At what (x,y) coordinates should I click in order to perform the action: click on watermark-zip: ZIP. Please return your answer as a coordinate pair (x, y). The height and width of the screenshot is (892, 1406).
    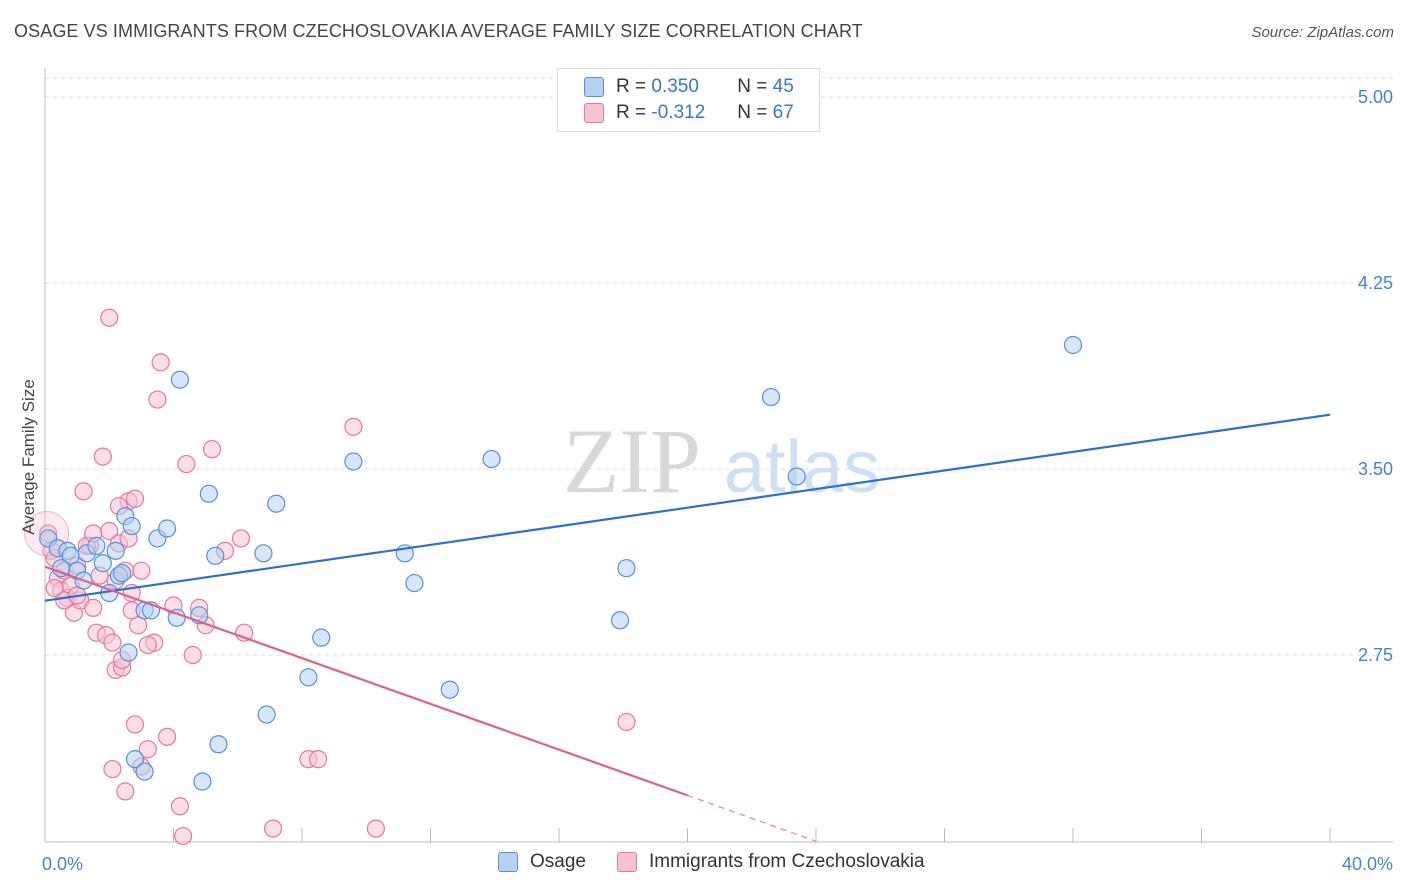
    Looking at the image, I should click on (632, 461).